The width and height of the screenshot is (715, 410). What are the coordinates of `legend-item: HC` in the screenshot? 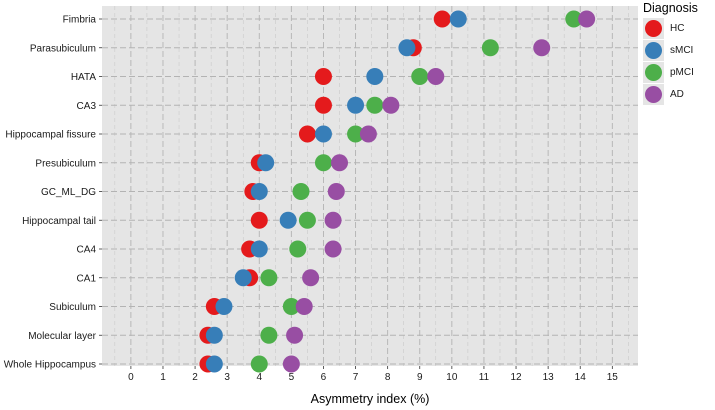 It's located at (678, 28).